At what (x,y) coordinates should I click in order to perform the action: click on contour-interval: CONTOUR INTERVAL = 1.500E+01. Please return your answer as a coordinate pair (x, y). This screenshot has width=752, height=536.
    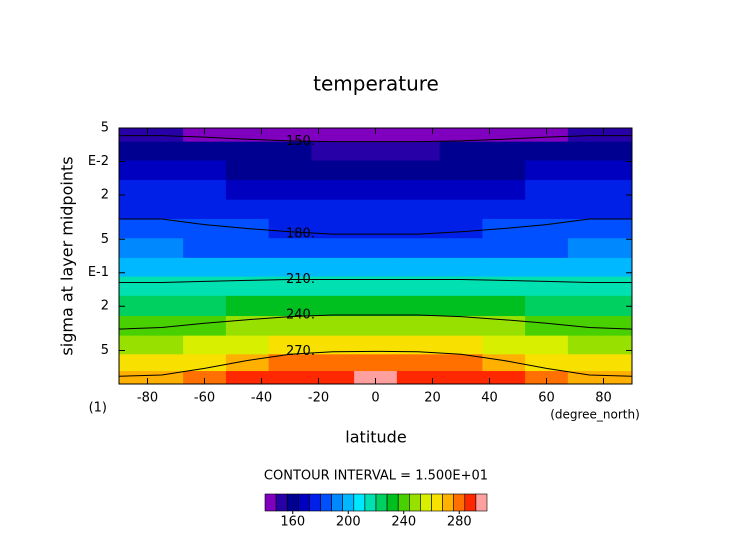
    Looking at the image, I should click on (376, 476).